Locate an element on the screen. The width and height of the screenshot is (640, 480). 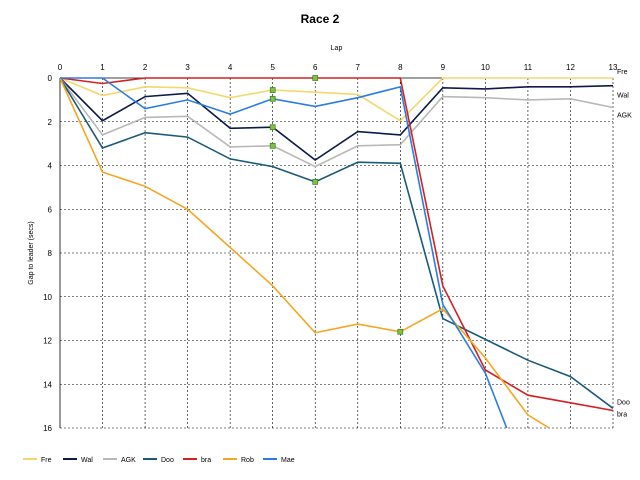
x-tick-label: 1 is located at coordinates (102, 67).